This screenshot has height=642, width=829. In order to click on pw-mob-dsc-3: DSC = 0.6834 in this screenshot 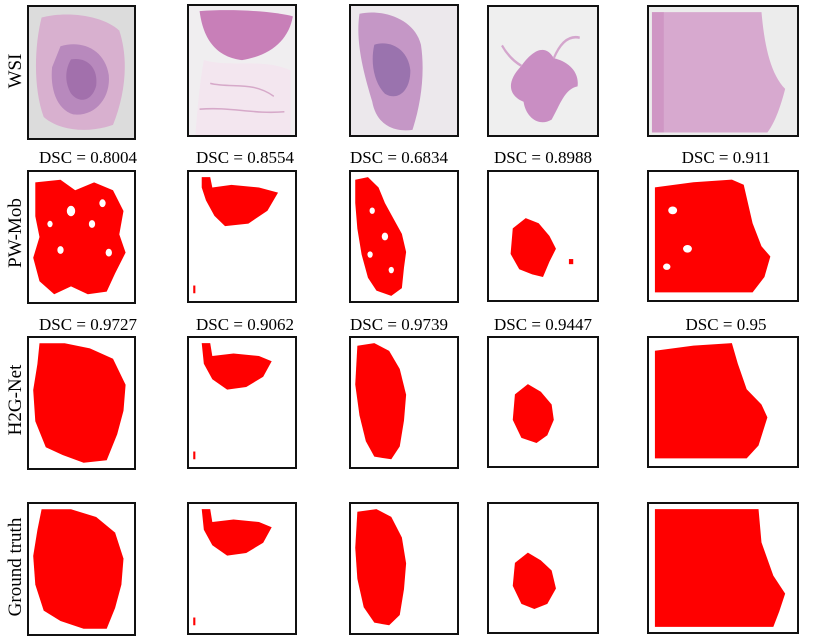, I will do `click(399, 157)`.